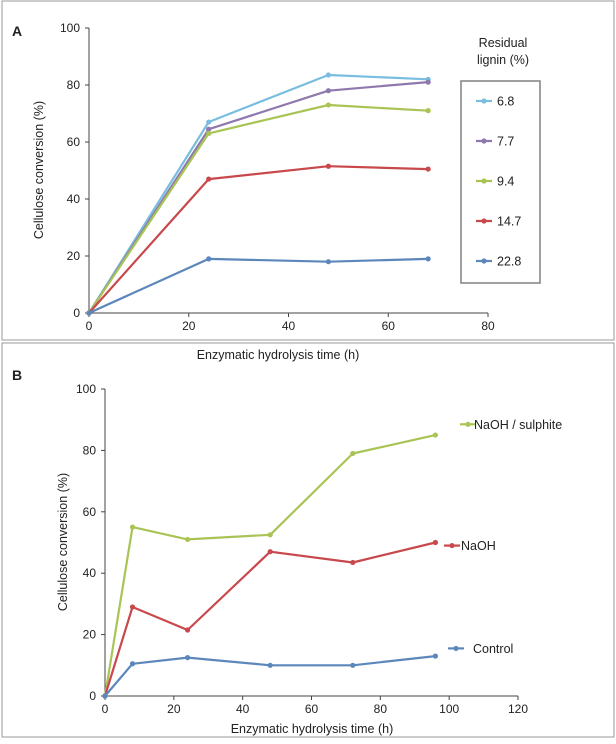 The height and width of the screenshot is (744, 616). Describe the element at coordinates (503, 43) in the screenshot. I see `legend-title-line: Residual` at that location.